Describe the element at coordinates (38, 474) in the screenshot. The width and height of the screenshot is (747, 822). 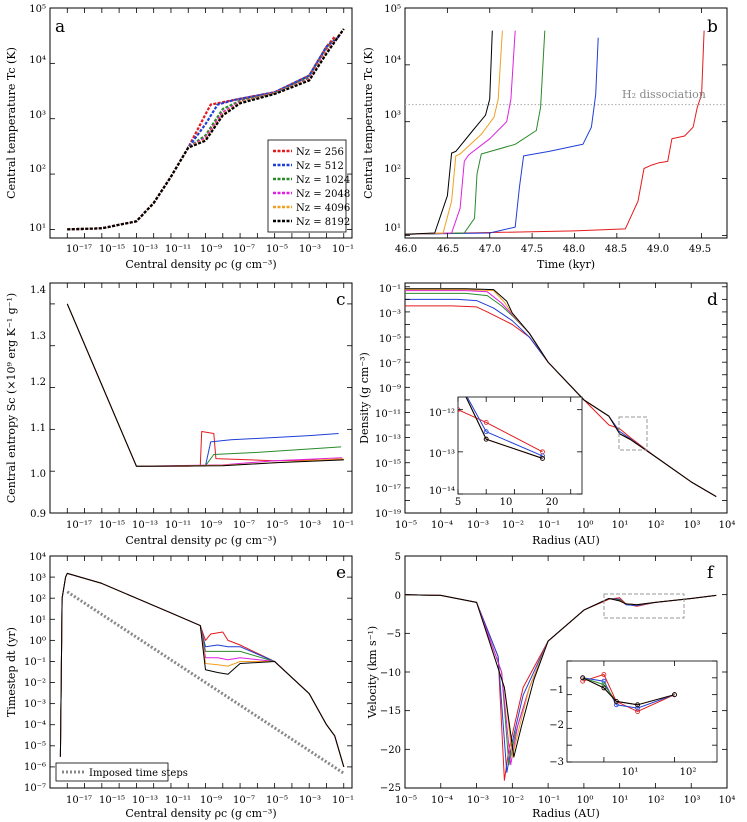
I see `panel-c-ytick: 1.0` at that location.